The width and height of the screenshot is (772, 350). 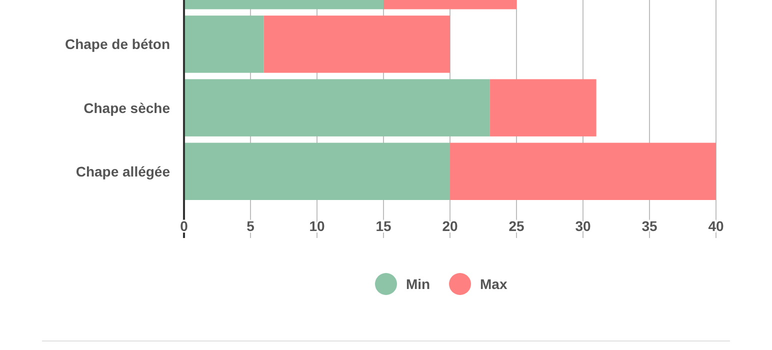 What do you see at coordinates (418, 284) in the screenshot?
I see `legend-label: Min` at bounding box center [418, 284].